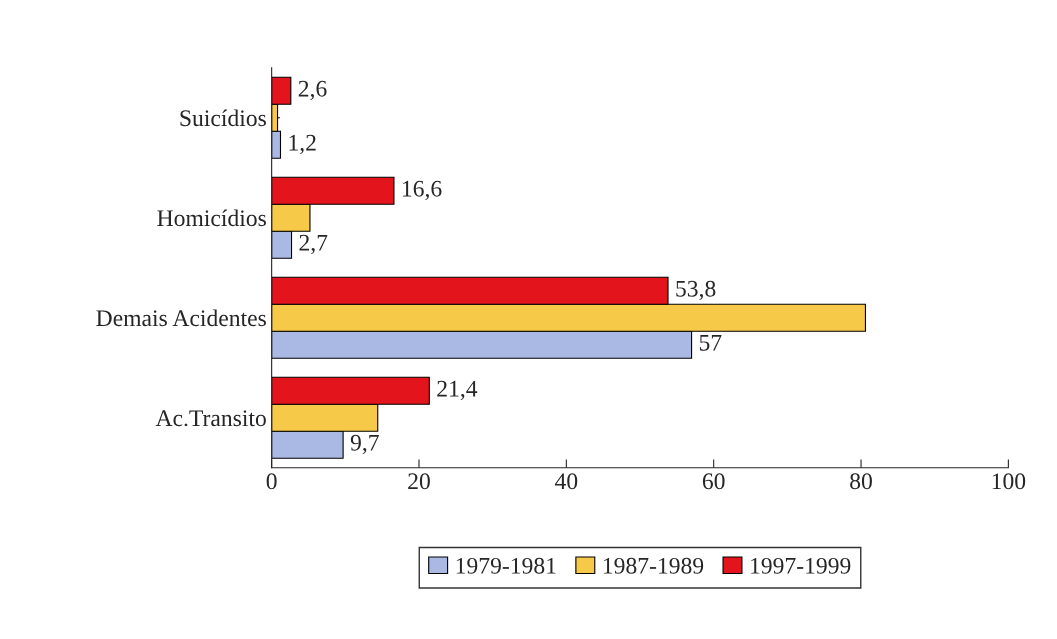  Describe the element at coordinates (271, 481) in the screenshot. I see `x-tick-label: 0` at that location.